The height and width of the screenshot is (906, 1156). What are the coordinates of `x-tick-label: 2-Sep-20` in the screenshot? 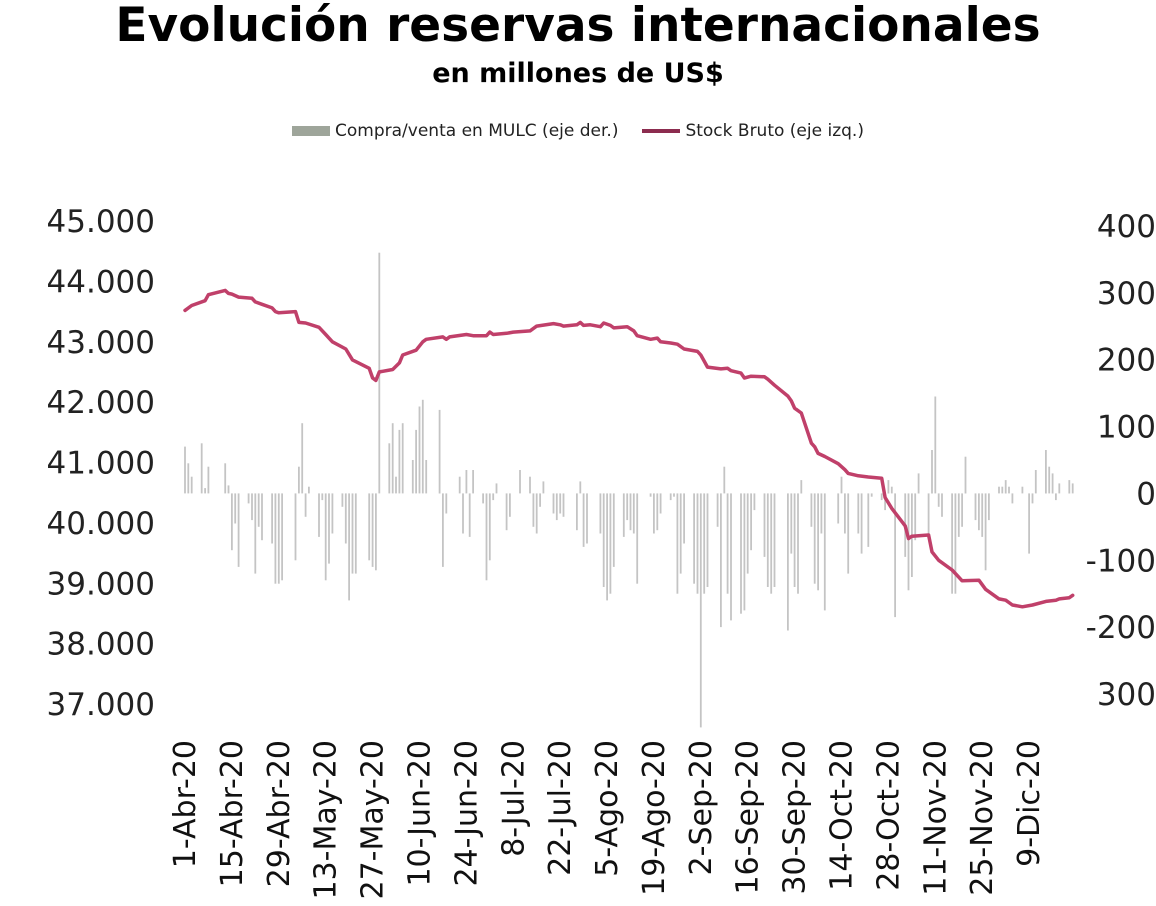 It's located at (701, 807).